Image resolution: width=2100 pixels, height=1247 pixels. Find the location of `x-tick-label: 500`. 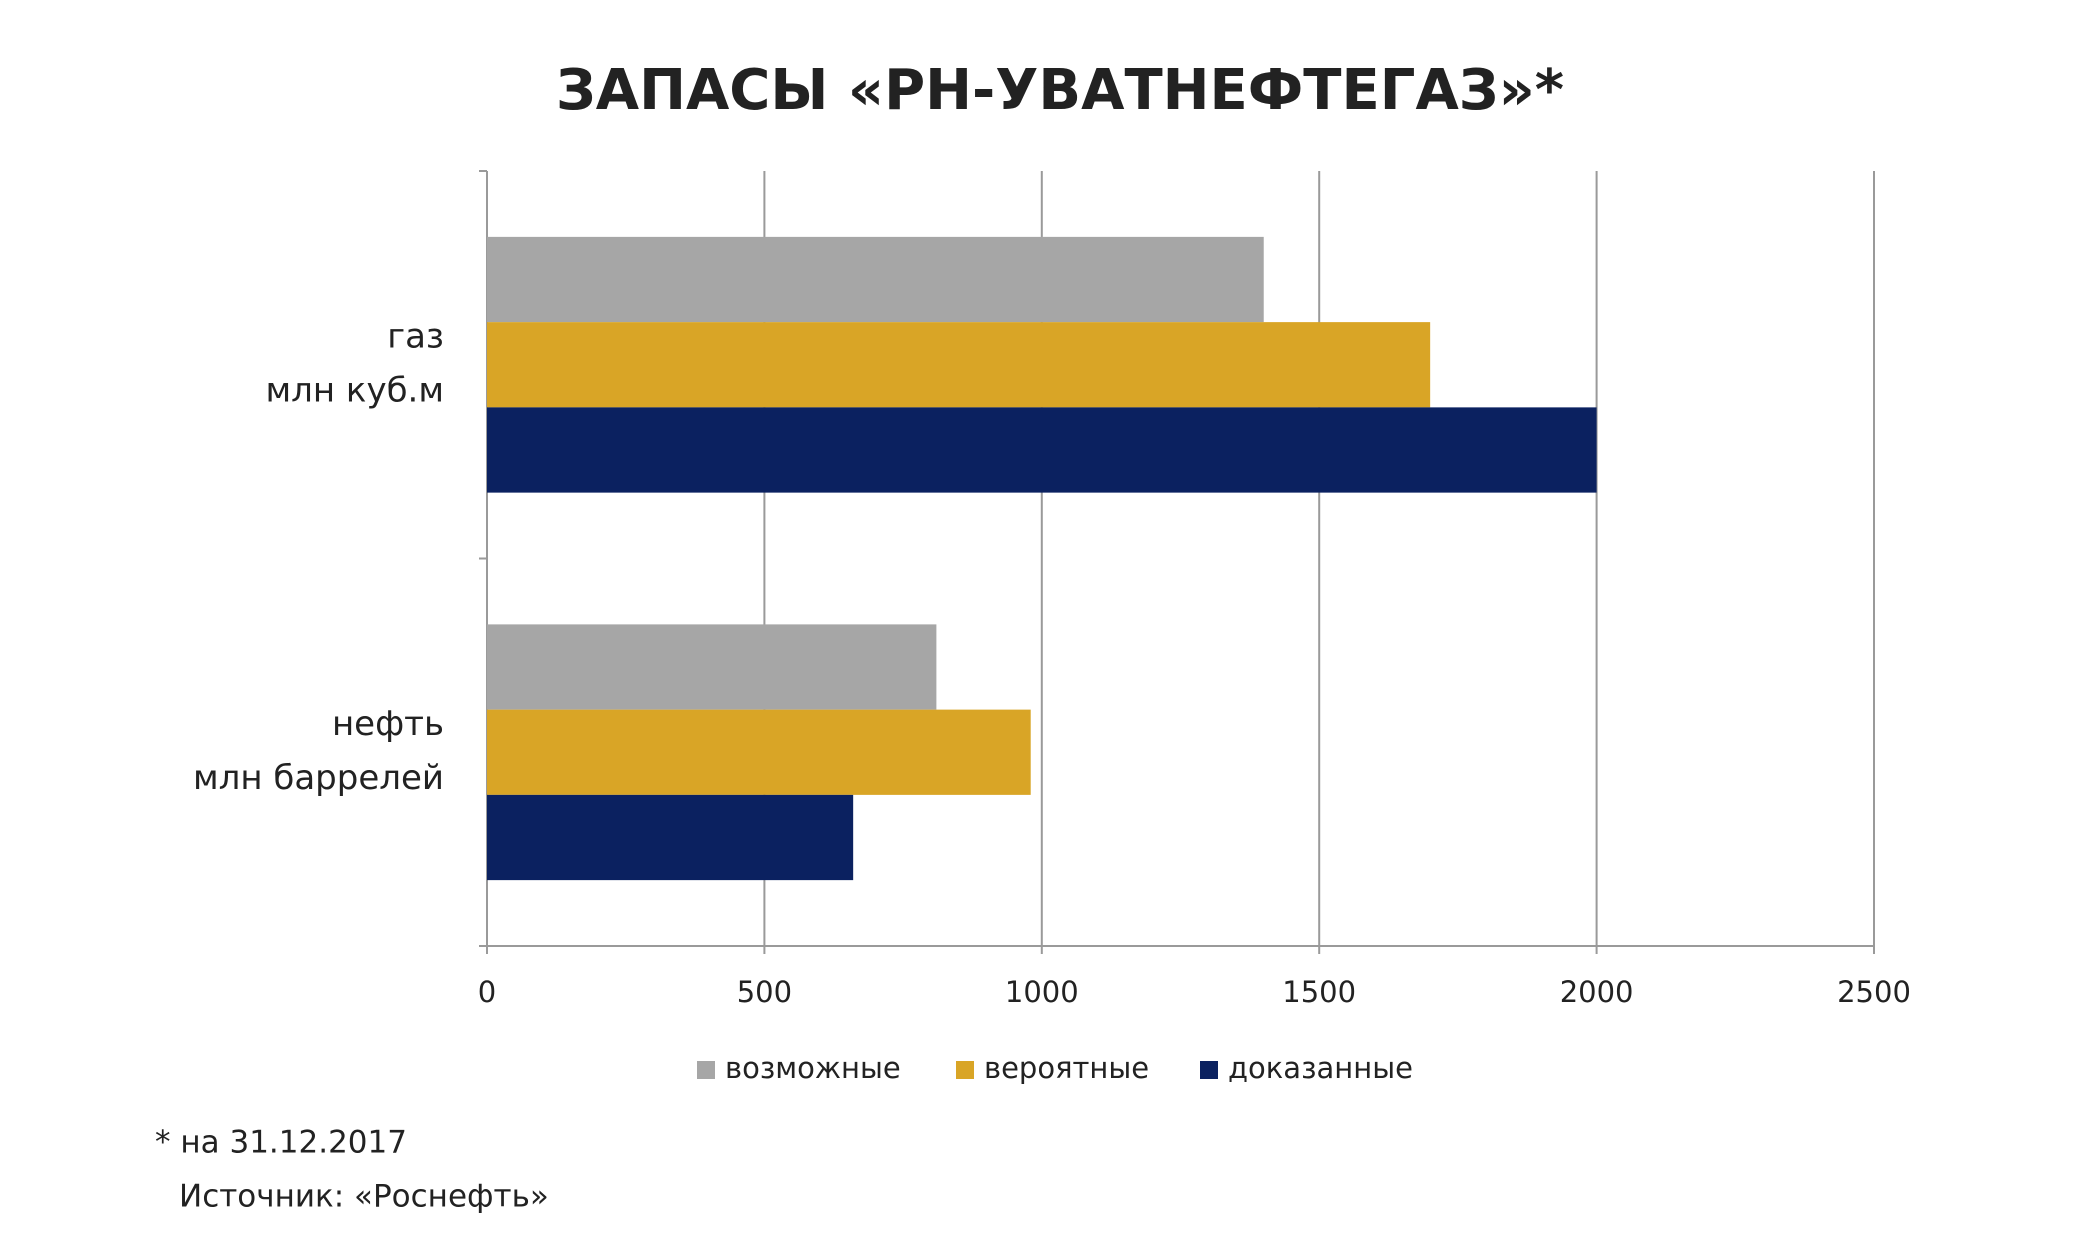

x-tick-label: 500 is located at coordinates (764, 992).